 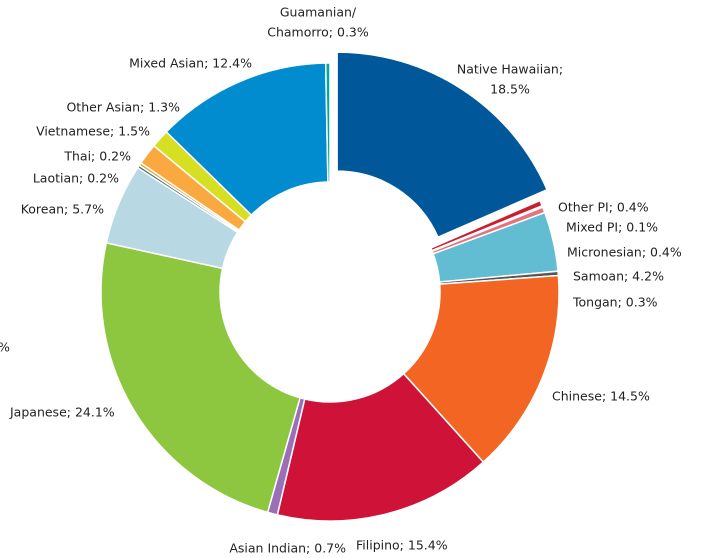 I want to click on slice-label: Micronesian; 0.4%, so click(x=624, y=252).